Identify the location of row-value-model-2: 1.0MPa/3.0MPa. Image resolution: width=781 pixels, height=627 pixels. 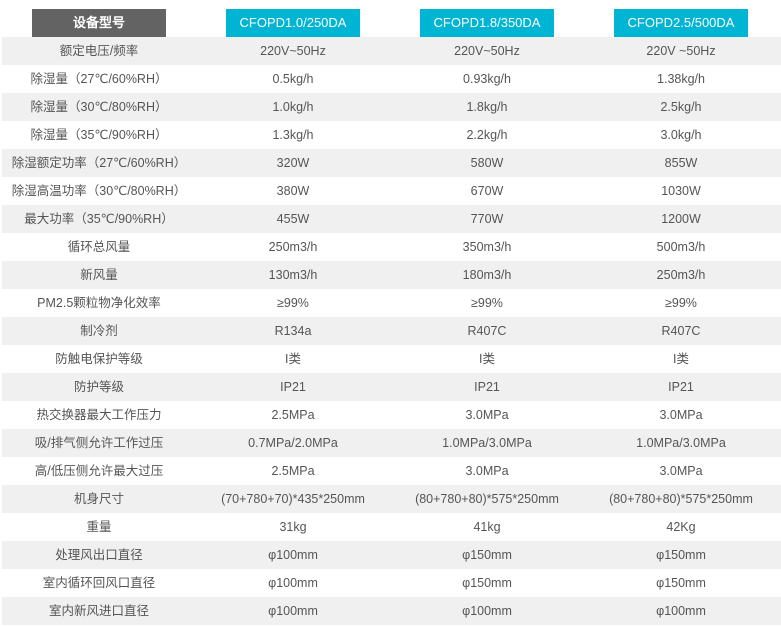
(487, 443).